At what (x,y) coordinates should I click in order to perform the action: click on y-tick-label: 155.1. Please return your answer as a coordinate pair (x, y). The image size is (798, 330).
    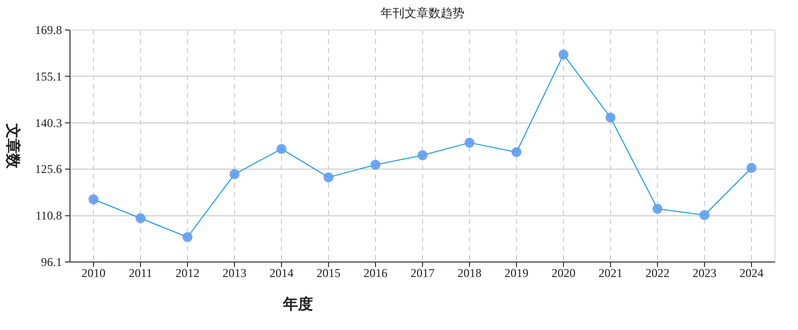
    Looking at the image, I should click on (48, 76).